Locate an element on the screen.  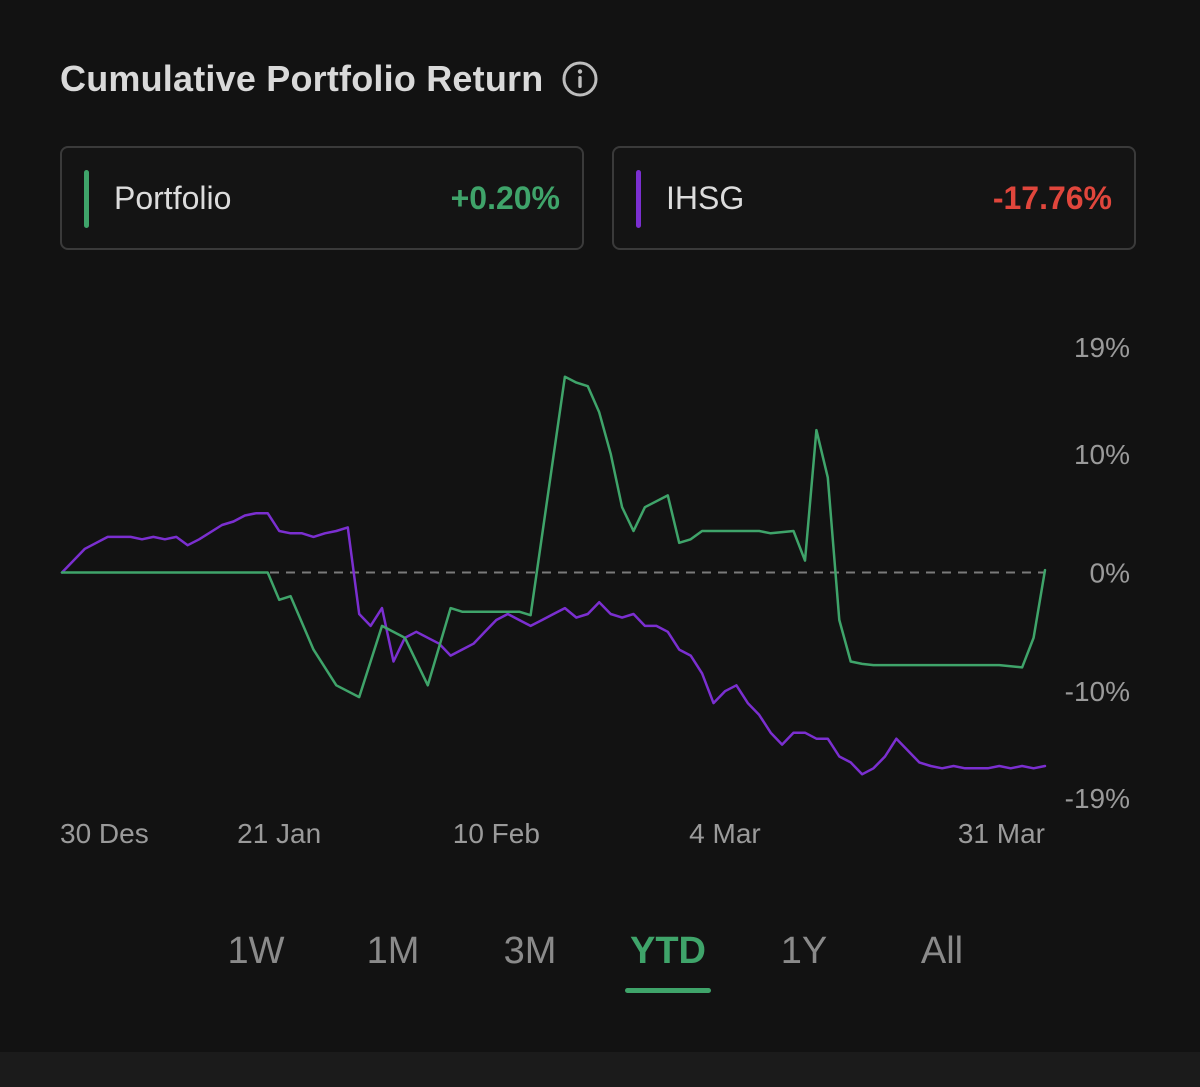
page-title: Cumulative Portfolio Return is located at coordinates (302, 78).